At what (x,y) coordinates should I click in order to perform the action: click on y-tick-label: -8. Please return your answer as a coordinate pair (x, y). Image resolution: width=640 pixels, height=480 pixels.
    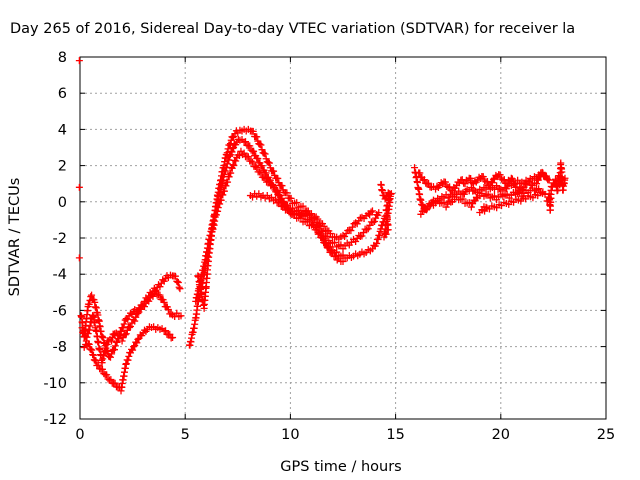
    Looking at the image, I should click on (60, 348).